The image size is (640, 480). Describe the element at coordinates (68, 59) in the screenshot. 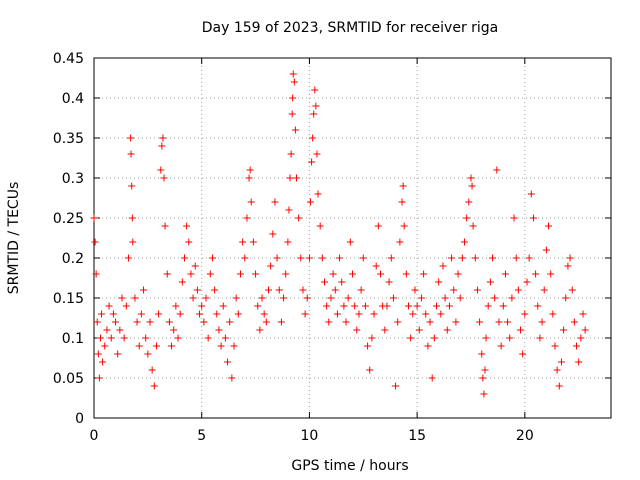

I see `y-tick-label: 0.45` at that location.